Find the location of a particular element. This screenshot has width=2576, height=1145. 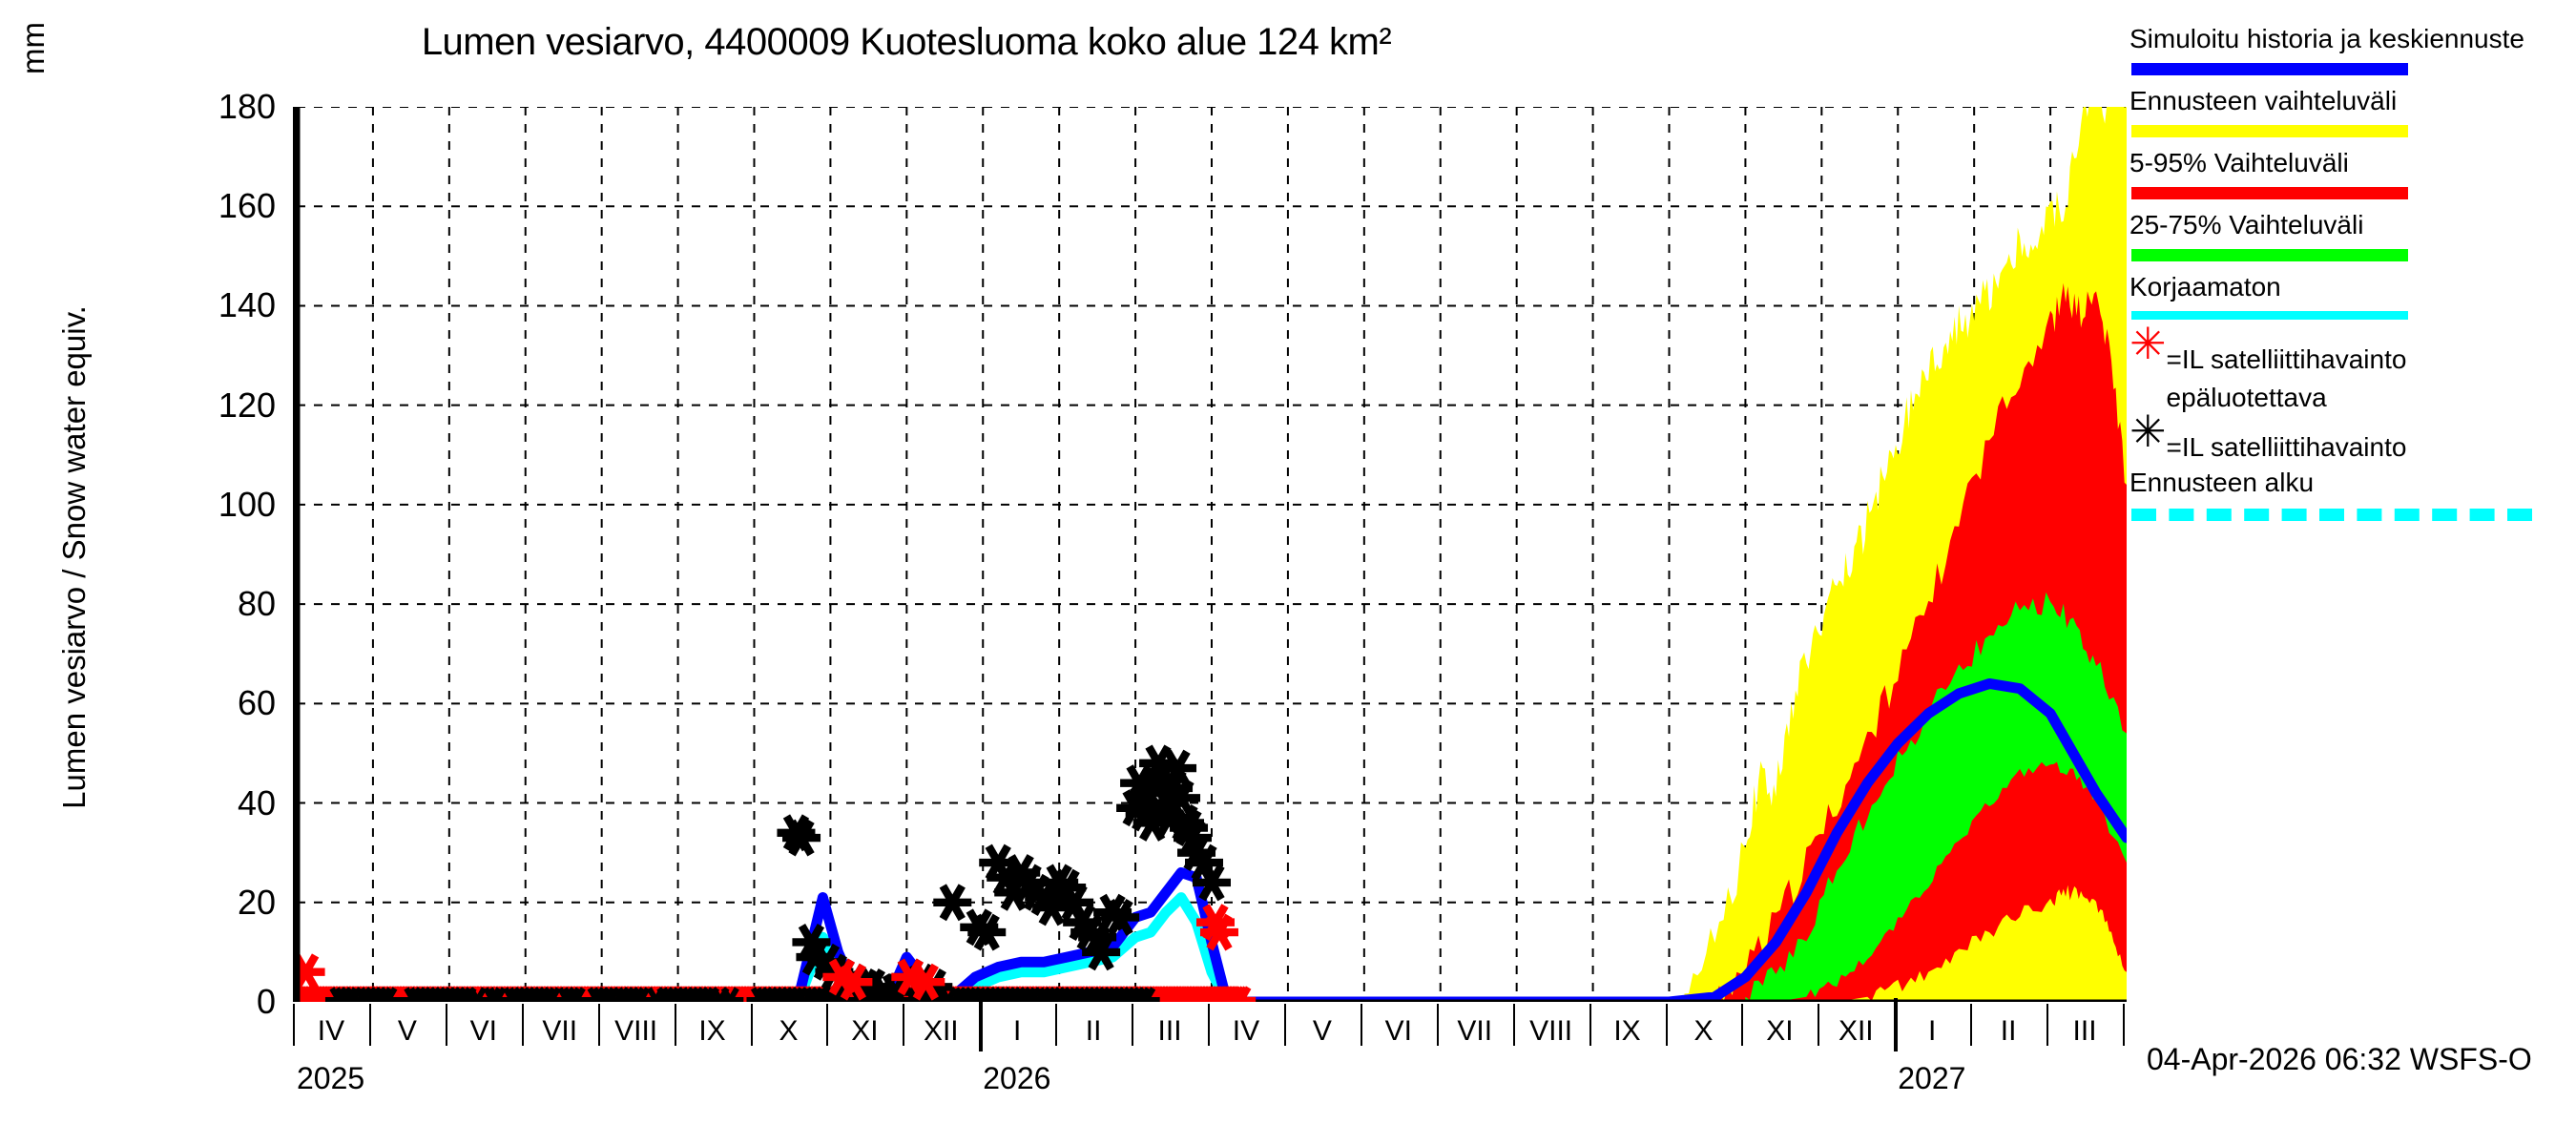

y-tick-label: 40 is located at coordinates (256, 802).